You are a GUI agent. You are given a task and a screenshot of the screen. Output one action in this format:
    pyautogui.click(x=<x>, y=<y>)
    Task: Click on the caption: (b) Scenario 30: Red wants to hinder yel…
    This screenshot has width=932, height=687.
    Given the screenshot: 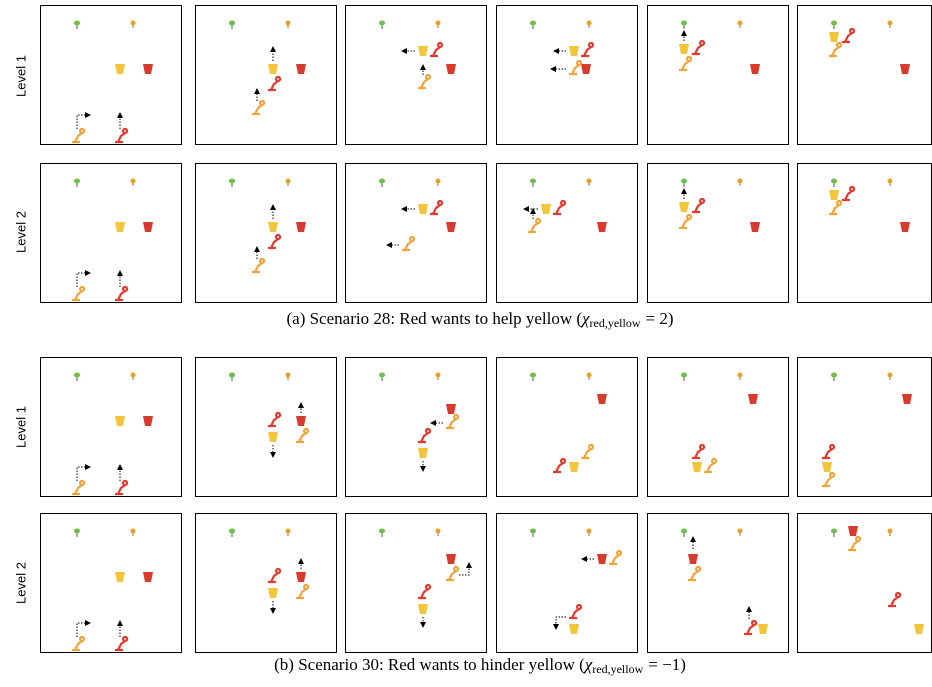 What is the action you would take?
    pyautogui.click(x=480, y=665)
    